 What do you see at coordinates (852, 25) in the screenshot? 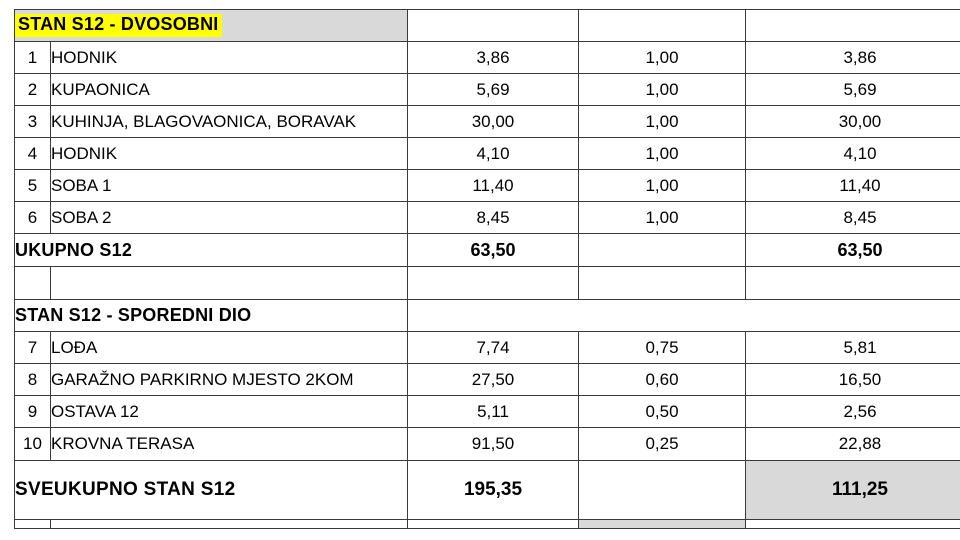
I see `section-header-blank-result` at bounding box center [852, 25].